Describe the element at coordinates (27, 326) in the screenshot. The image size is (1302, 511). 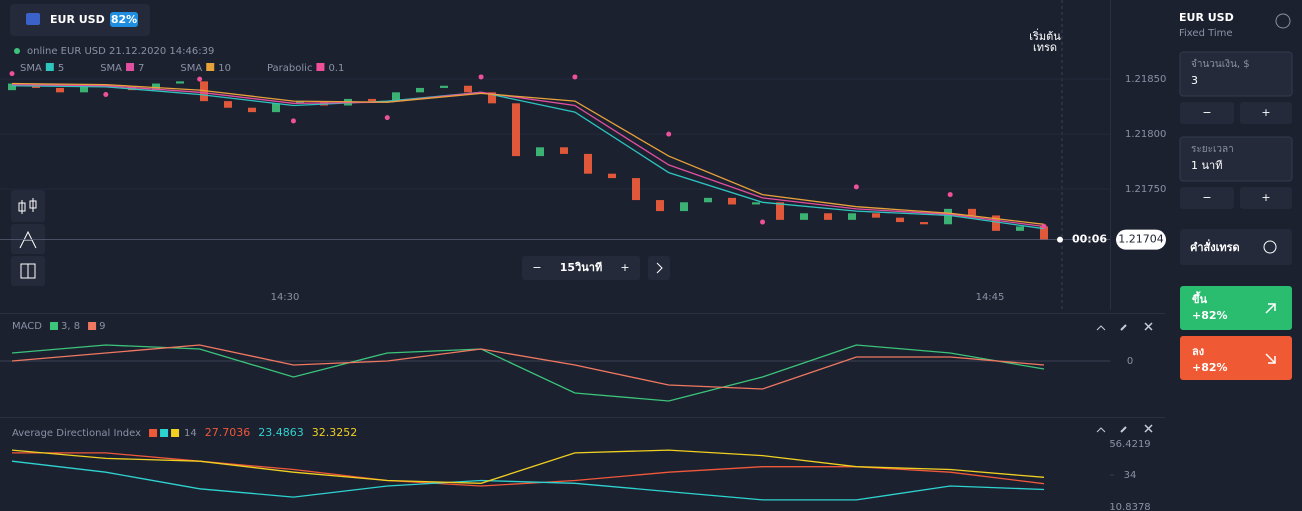
I see `panel-title: MACD` at that location.